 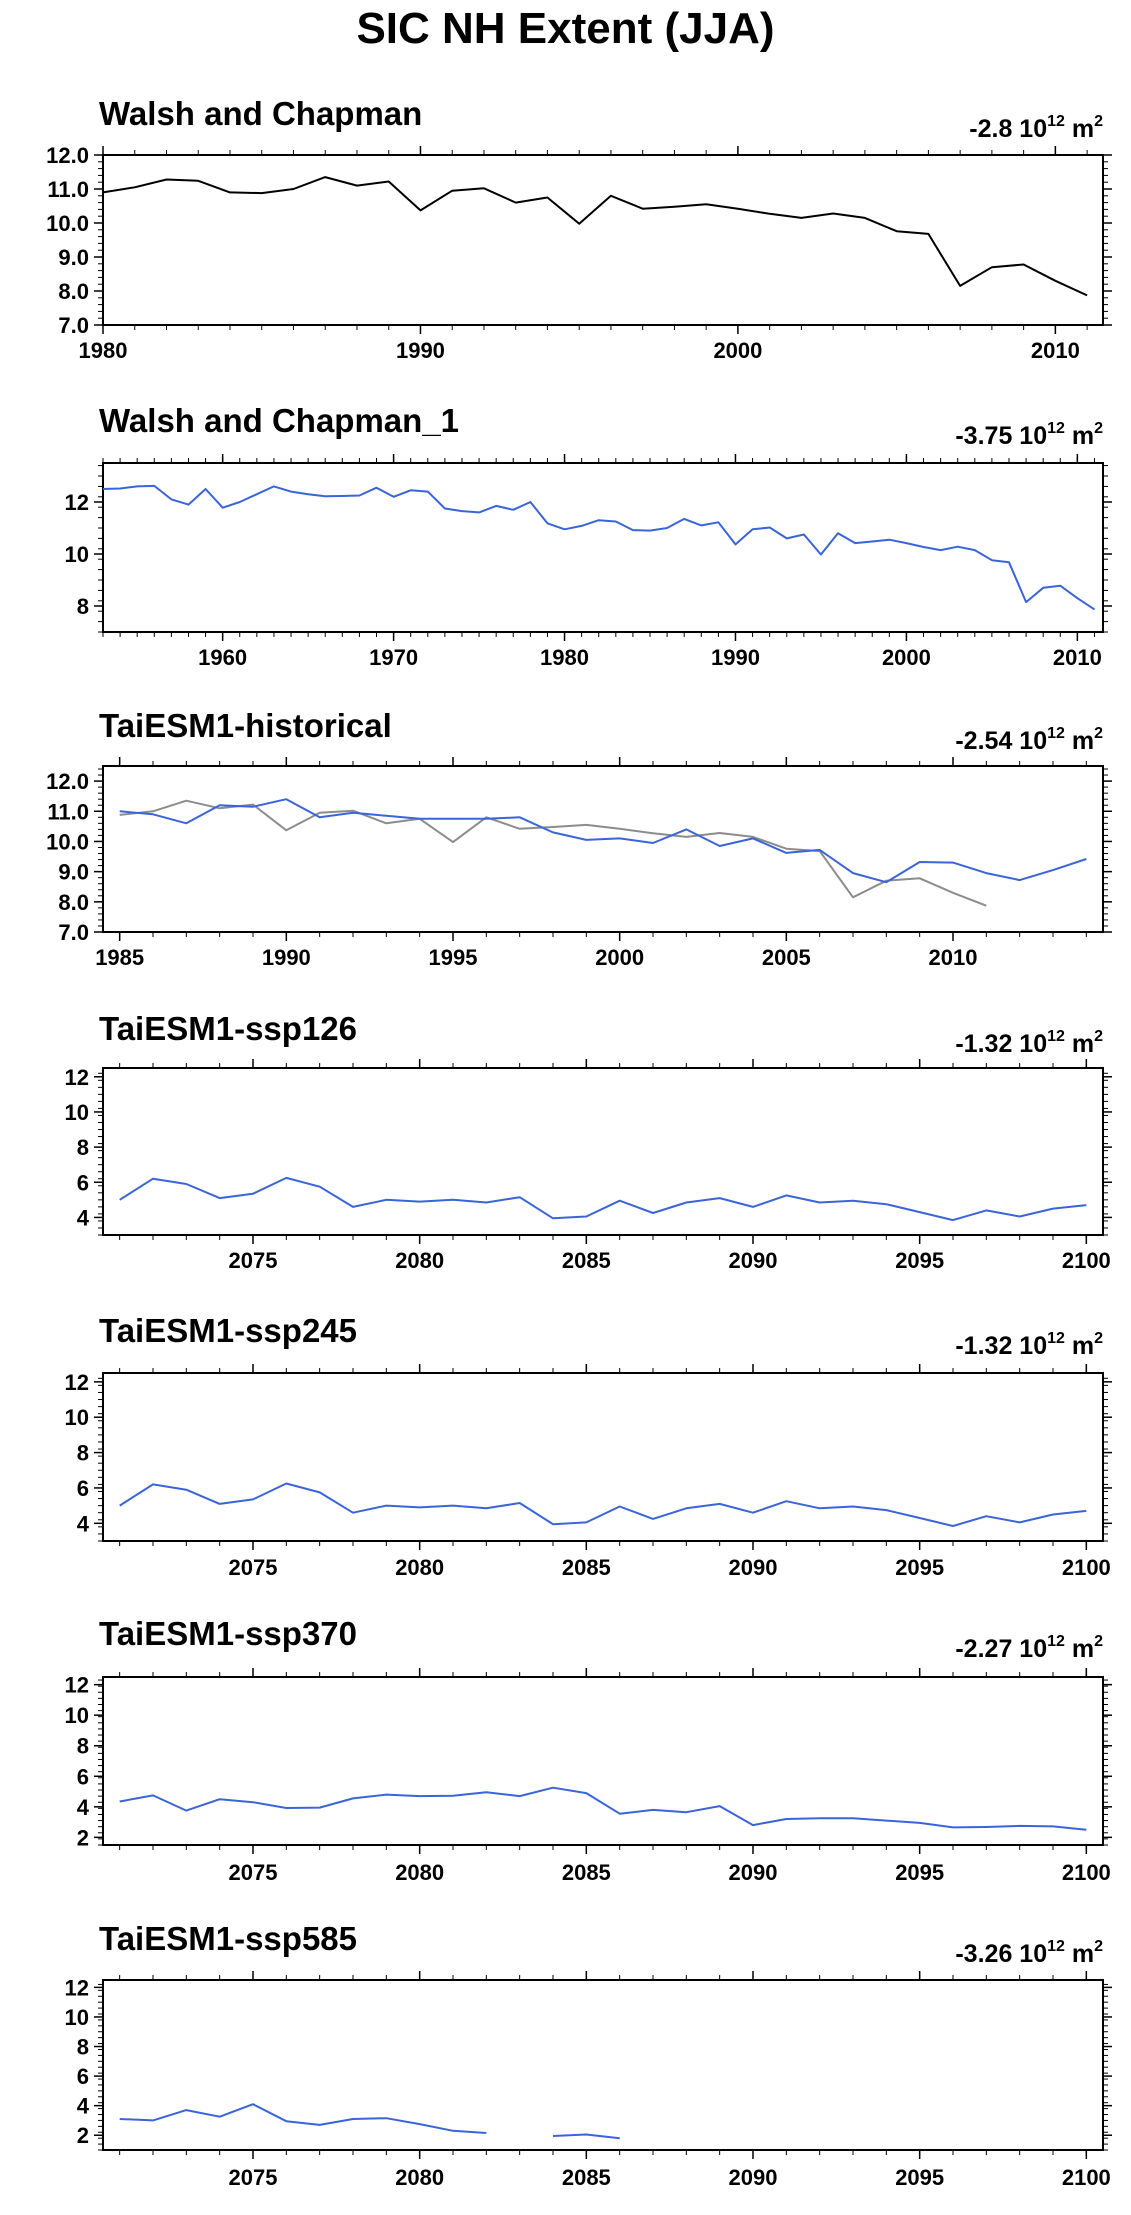 I want to click on panel-title: Walsh and Chapman, so click(x=260, y=113).